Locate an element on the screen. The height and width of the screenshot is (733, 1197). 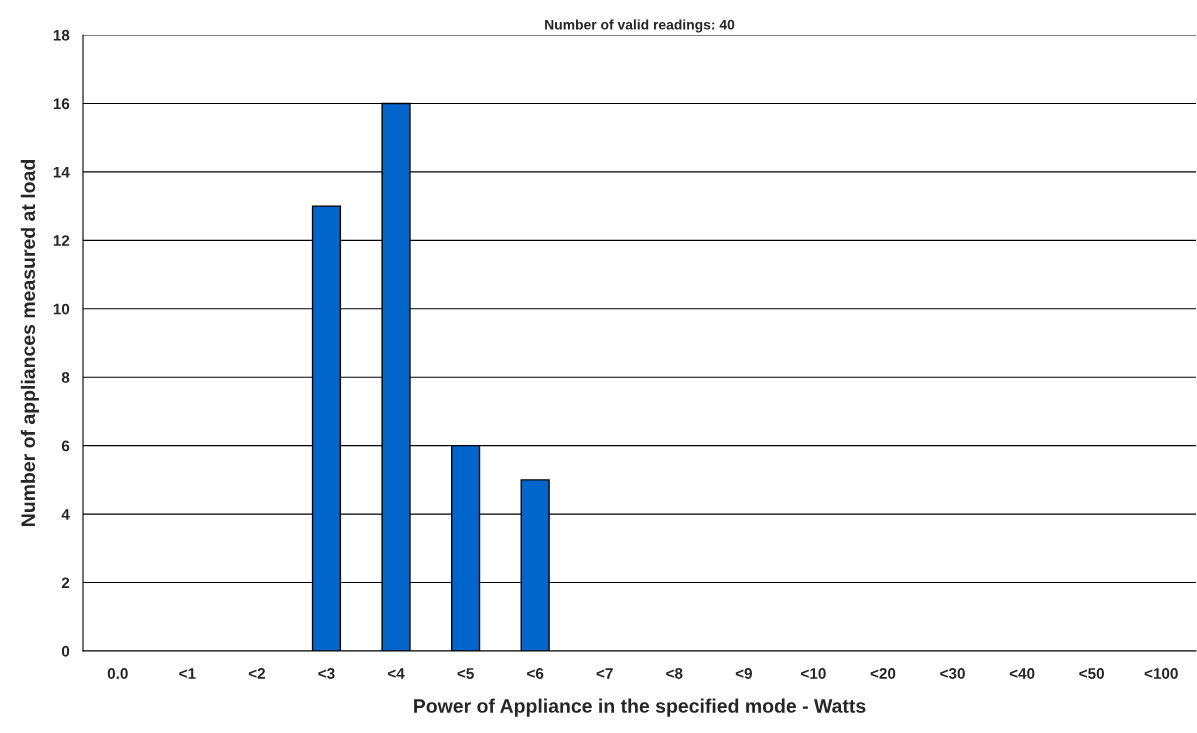
x-tick-label: <10 is located at coordinates (813, 673).